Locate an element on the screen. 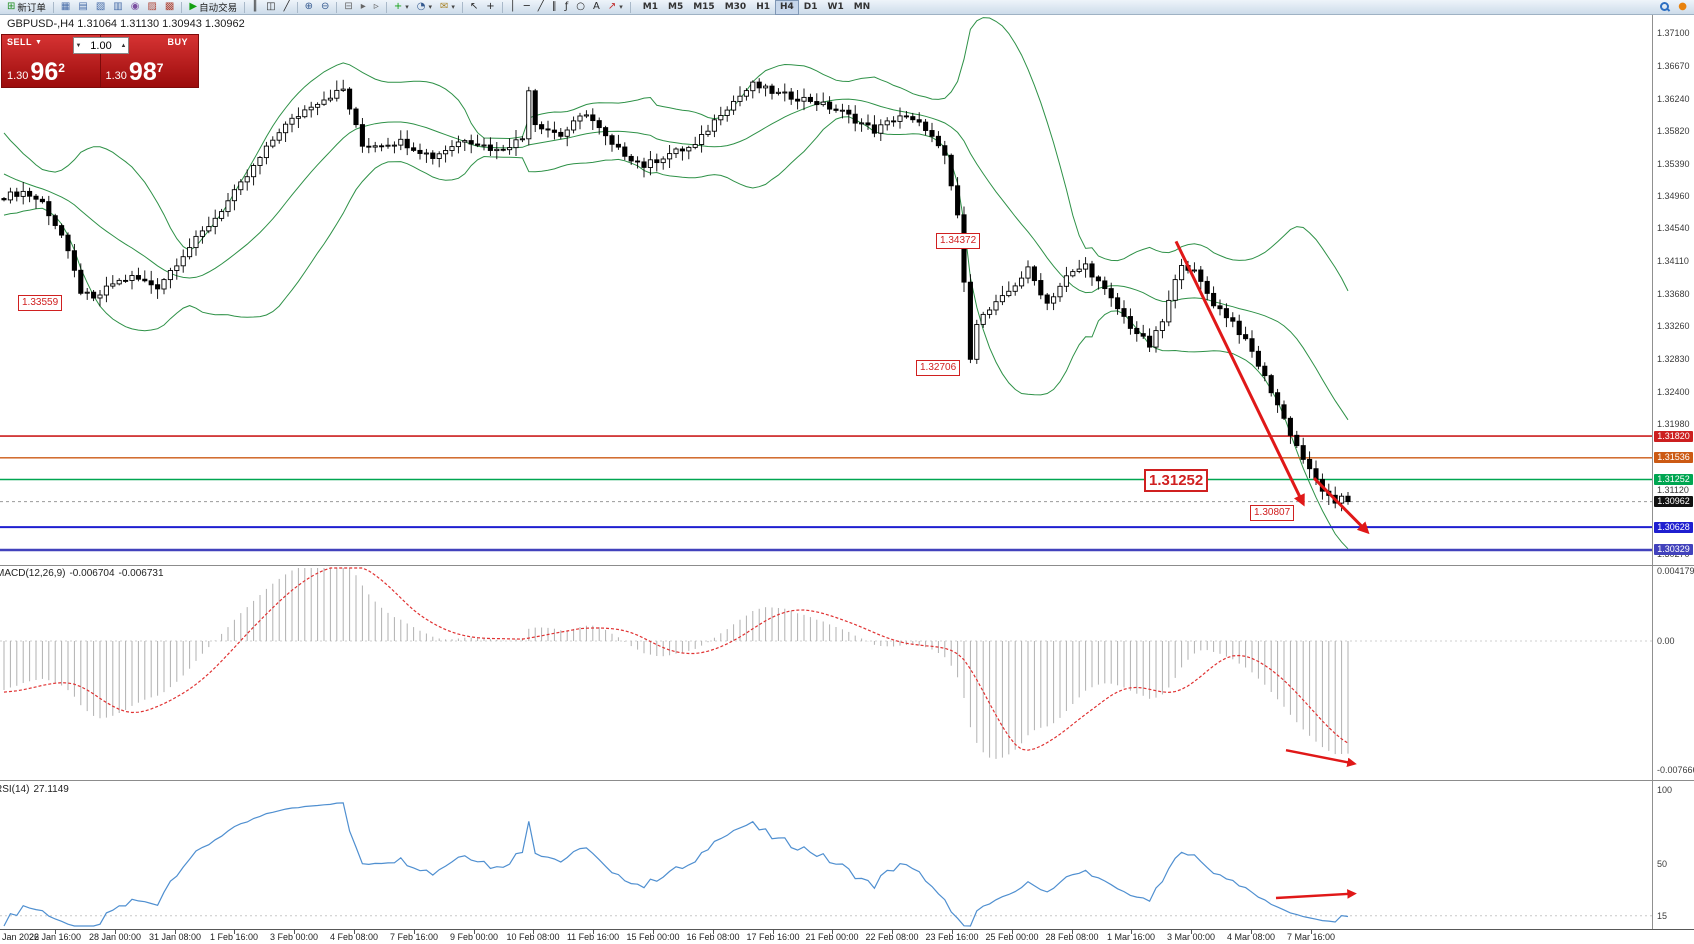 The width and height of the screenshot is (1694, 944). time-axis-label: 4 Mar 08:00 is located at coordinates (1251, 937).